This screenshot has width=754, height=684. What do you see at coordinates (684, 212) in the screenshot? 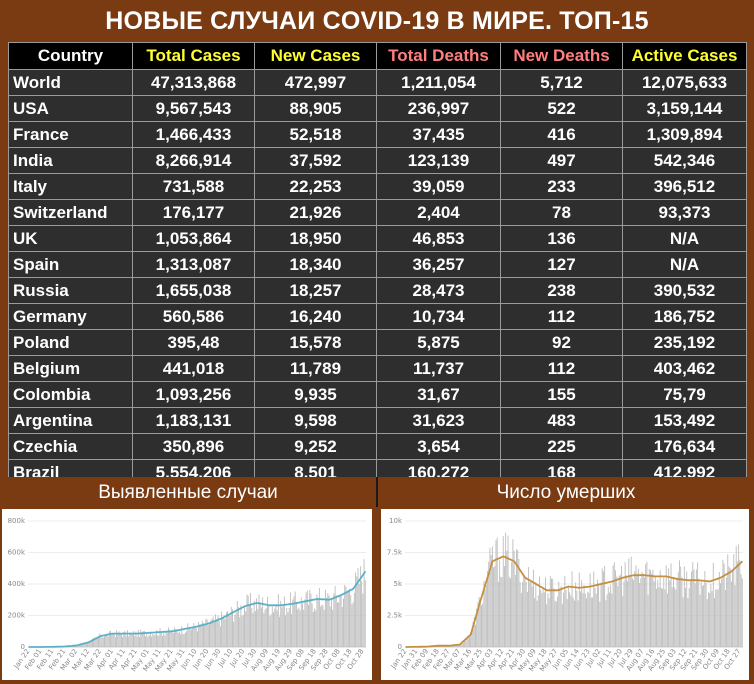
I see `value-cell: 93,373` at bounding box center [684, 212].